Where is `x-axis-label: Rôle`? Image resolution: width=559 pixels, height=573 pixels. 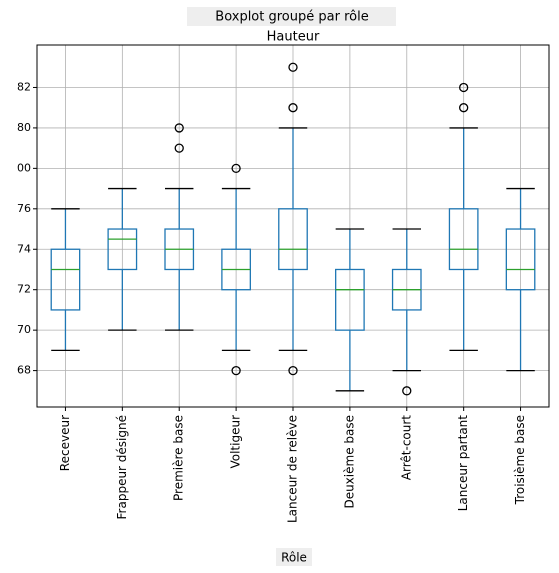
x-axis-label: Rôle is located at coordinates (294, 558).